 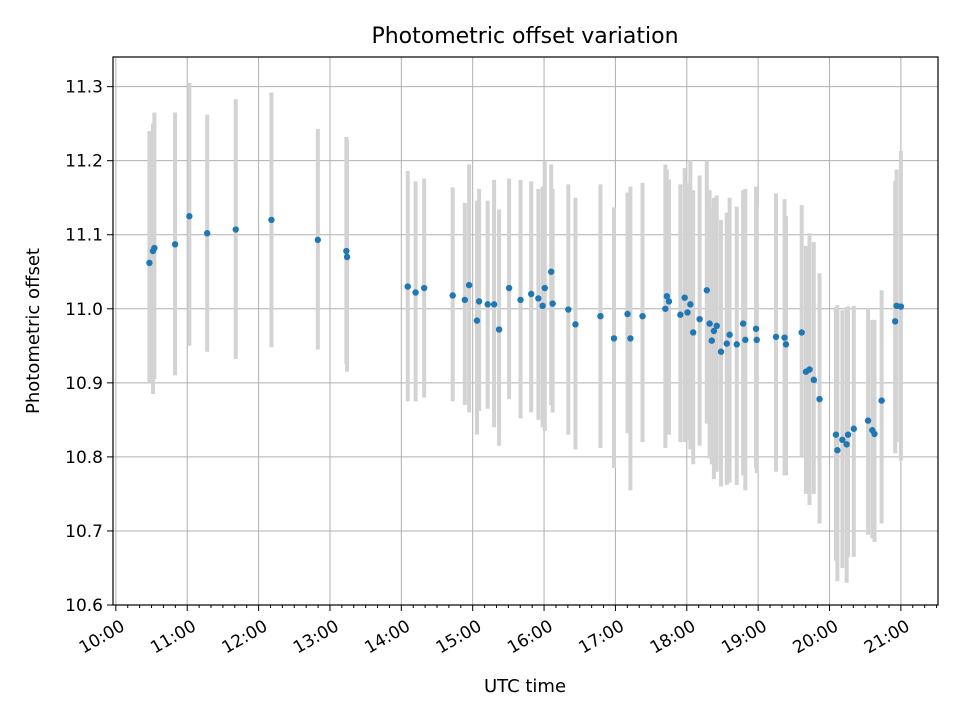 I want to click on y-tick-label: 10.7, so click(x=84, y=532).